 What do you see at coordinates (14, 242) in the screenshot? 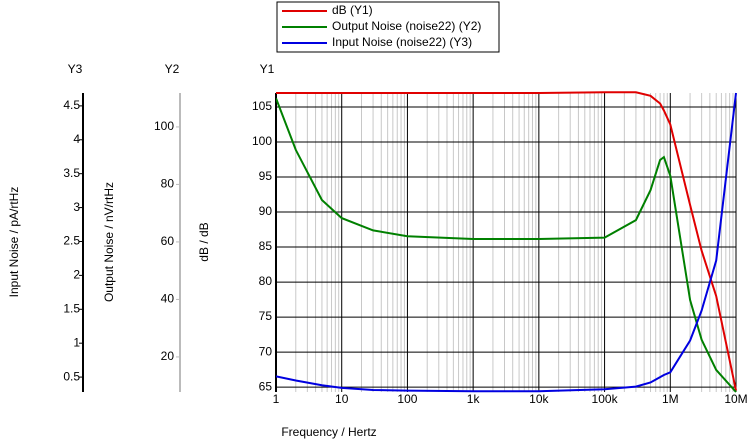
I see `y3-axis-title: Input Noise / pA/rtHz` at bounding box center [14, 242].